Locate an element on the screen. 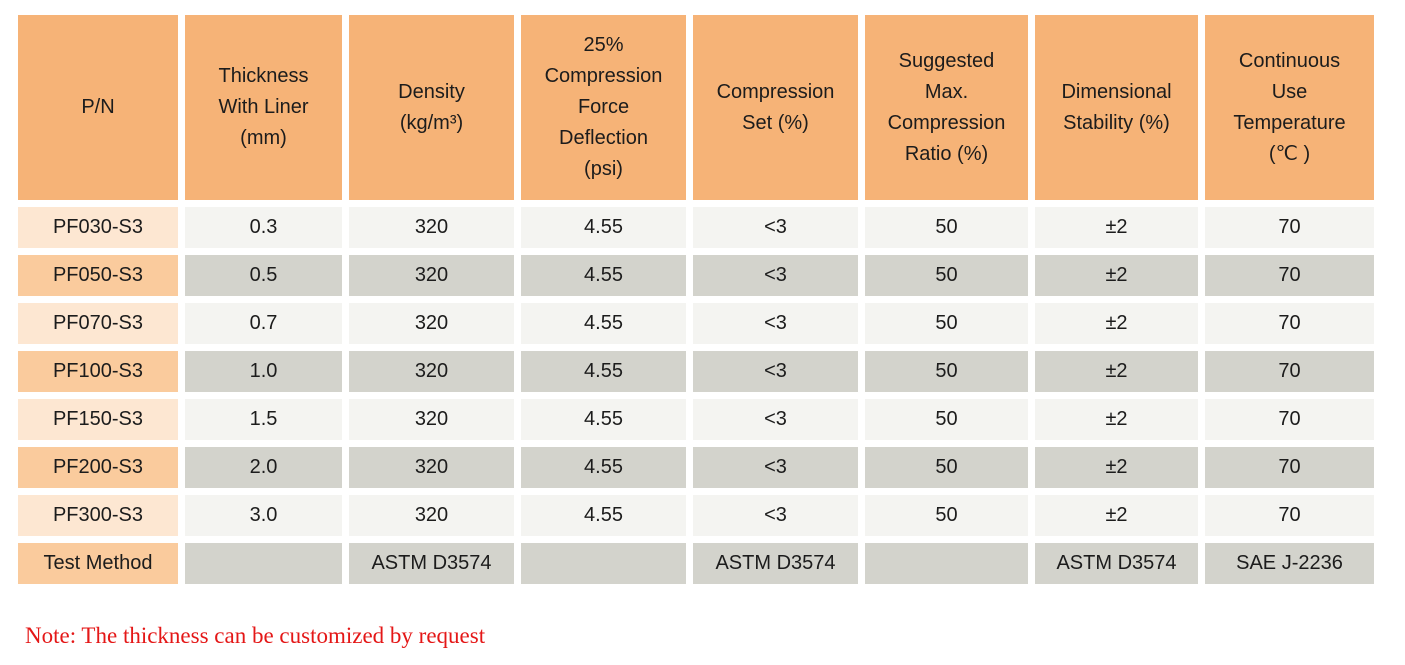  value-cell-thickness: 1.0 is located at coordinates (263, 371).